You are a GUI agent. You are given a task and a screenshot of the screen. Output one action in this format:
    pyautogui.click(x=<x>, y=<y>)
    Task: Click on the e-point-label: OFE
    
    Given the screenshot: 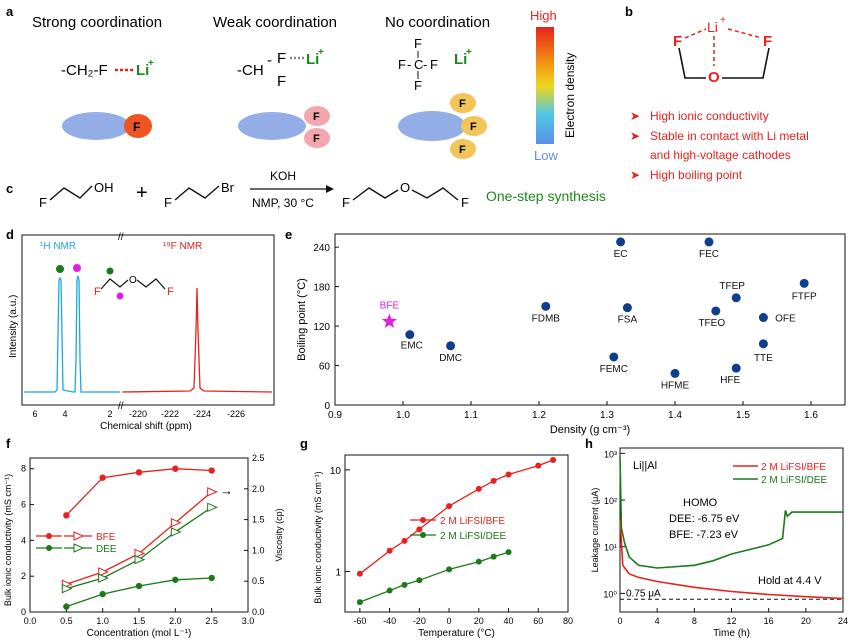 What is the action you would take?
    pyautogui.click(x=785, y=319)
    